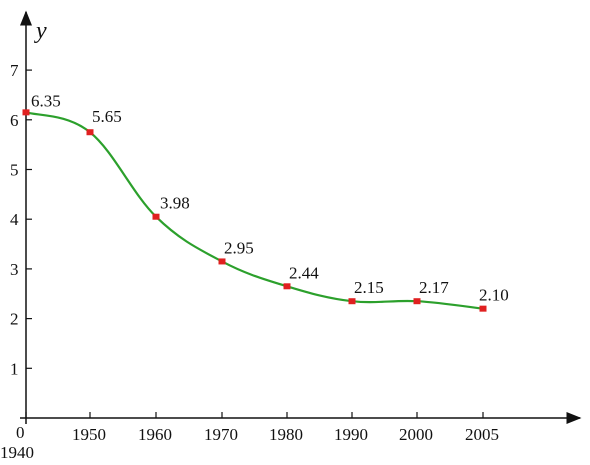  What do you see at coordinates (155, 434) in the screenshot?
I see `x-tick-label-1960: 1960` at bounding box center [155, 434].